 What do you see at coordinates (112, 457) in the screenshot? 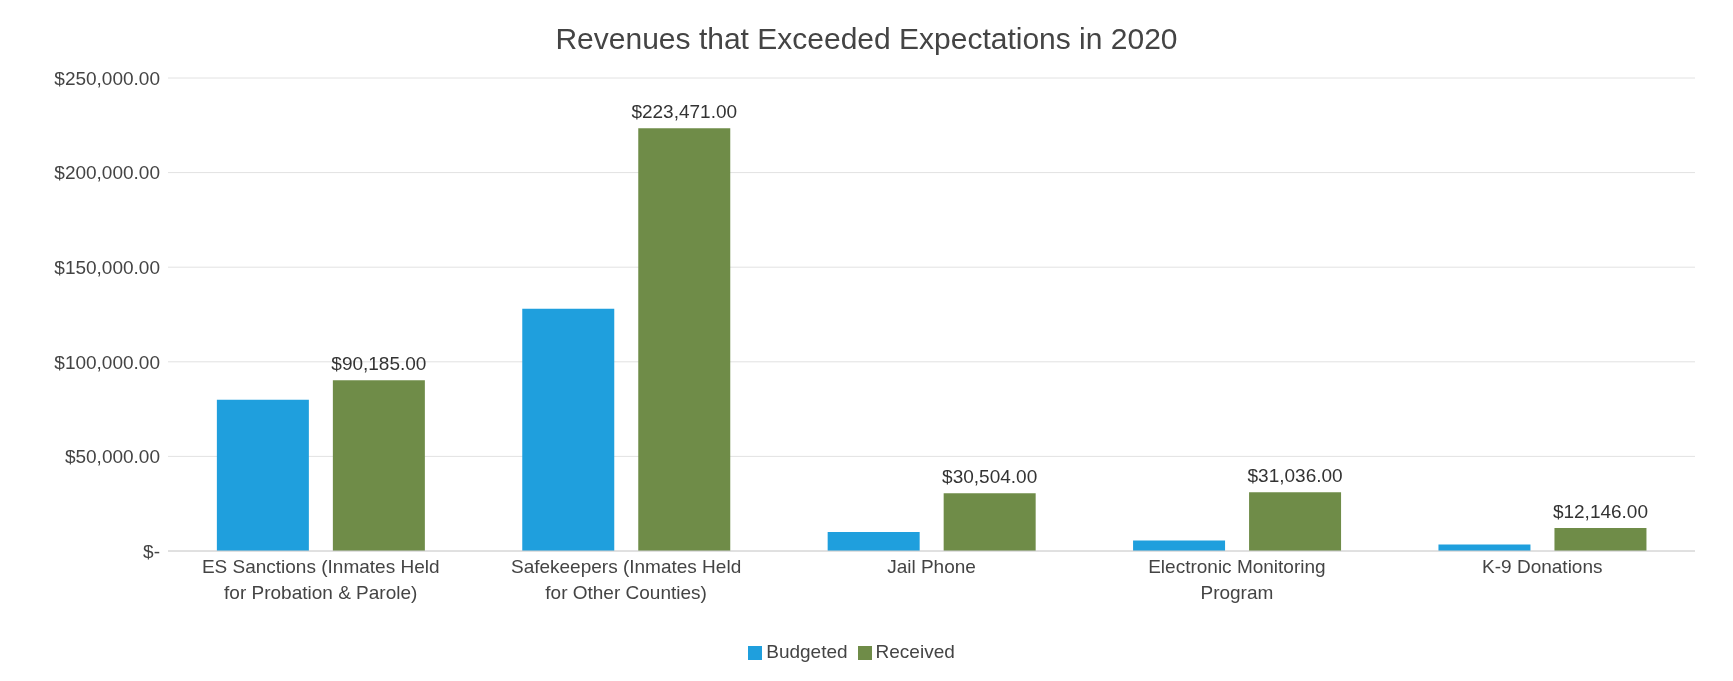
I see `y-tick-label: $50,000.00` at bounding box center [112, 457].